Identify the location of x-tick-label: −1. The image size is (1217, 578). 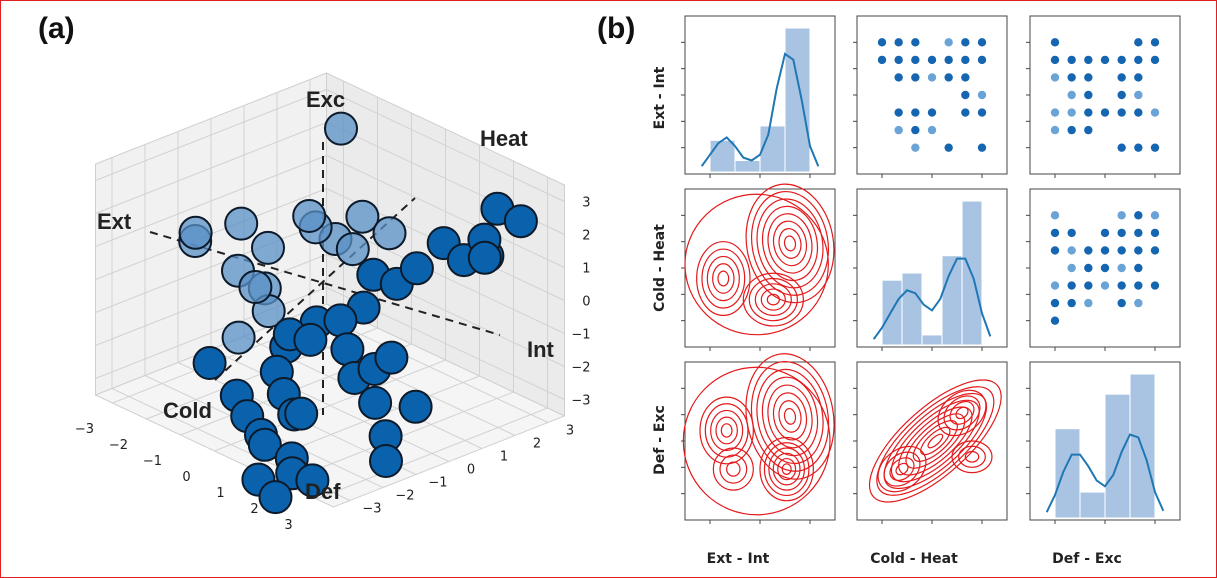
(152, 461).